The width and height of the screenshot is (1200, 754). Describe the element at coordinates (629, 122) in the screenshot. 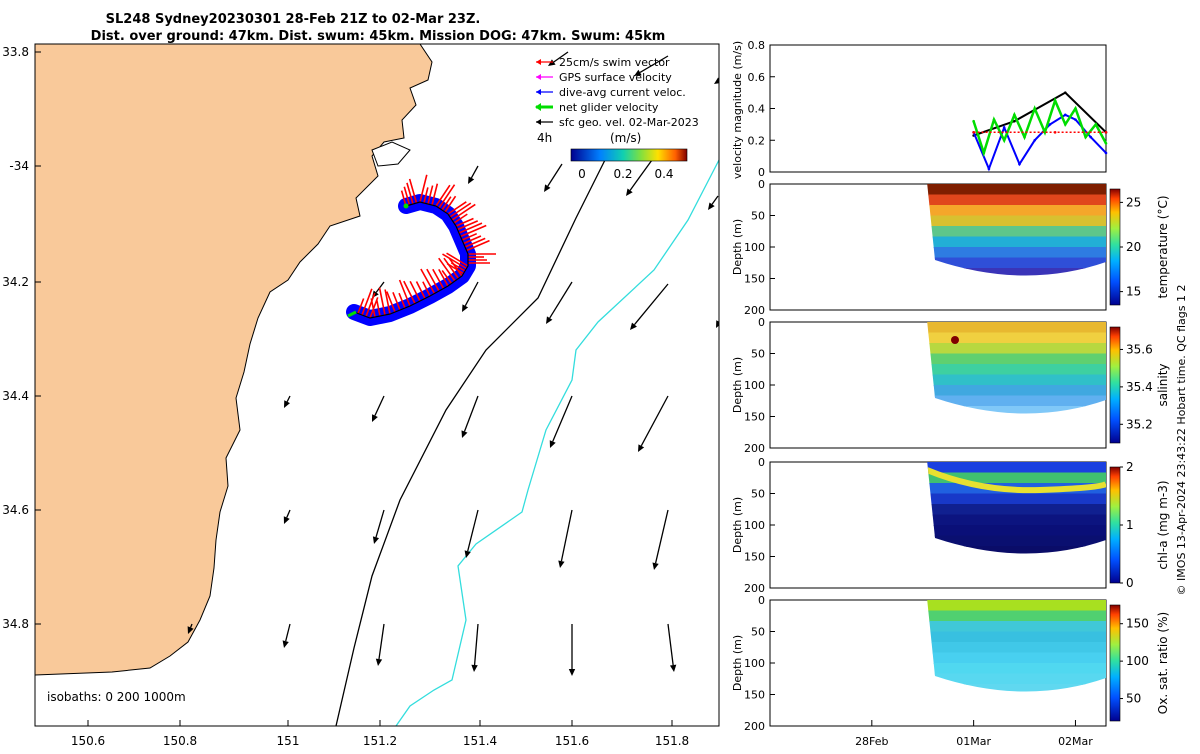

I see `legend-label-sfc: sfc geo. vel. 02-Mar-2023` at that location.